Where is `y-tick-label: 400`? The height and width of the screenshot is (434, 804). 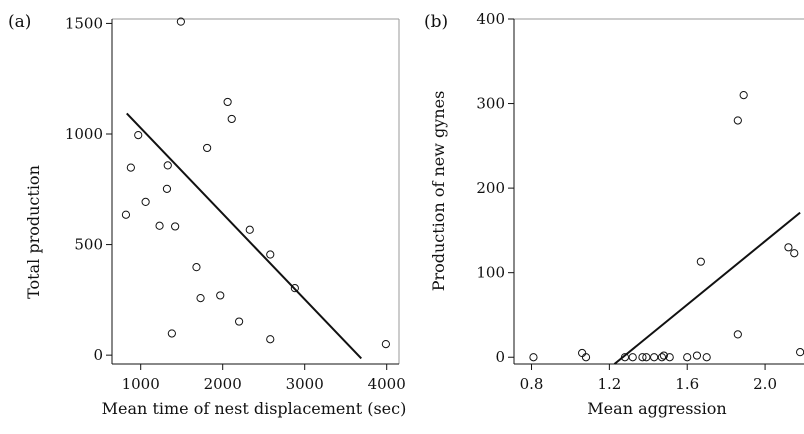 y-tick-label: 400 is located at coordinates (490, 19).